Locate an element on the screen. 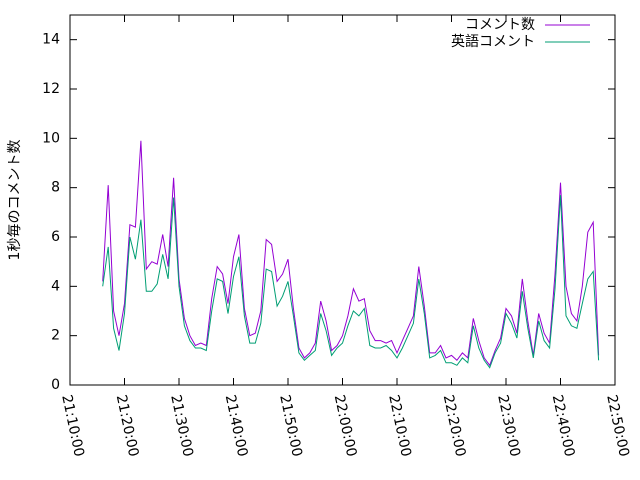 This screenshot has width=640, height=480. x-tick-label: 21:20:00 is located at coordinates (127, 425).